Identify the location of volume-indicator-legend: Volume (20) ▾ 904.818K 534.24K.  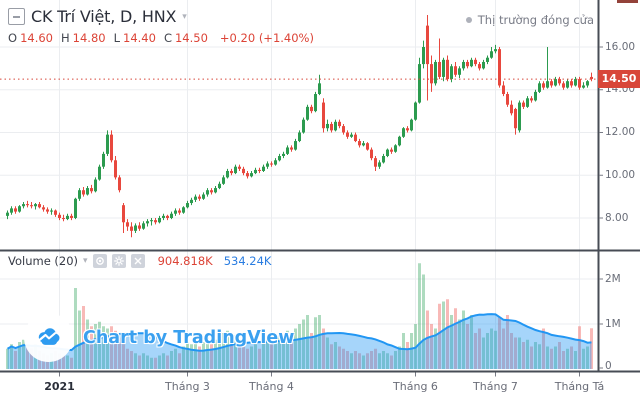
(139, 261).